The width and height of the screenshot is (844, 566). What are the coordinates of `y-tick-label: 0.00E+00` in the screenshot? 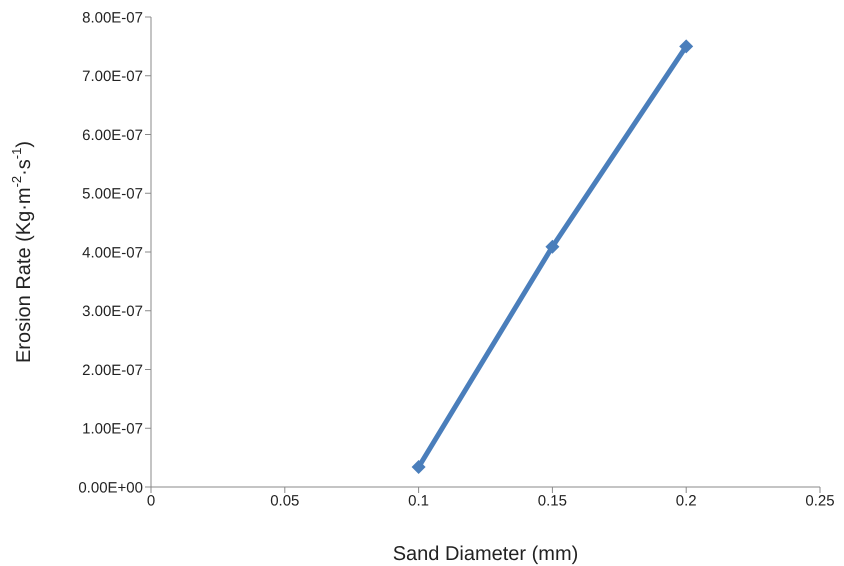 It's located at (110, 487).